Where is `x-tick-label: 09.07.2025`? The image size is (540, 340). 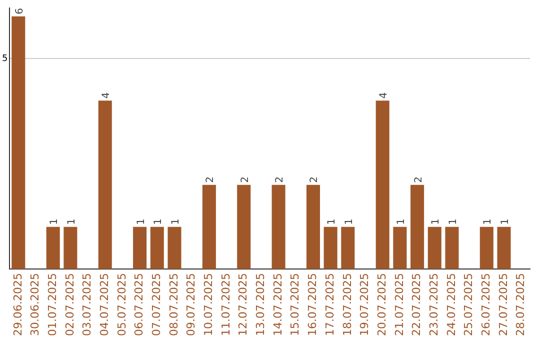
x-tick-label: 09.07.2025 is located at coordinates (191, 304).